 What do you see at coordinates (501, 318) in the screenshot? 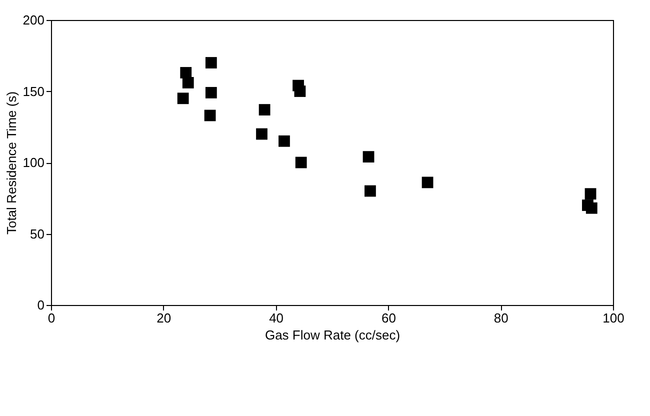
I see `x-tick-label: 80` at bounding box center [501, 318].